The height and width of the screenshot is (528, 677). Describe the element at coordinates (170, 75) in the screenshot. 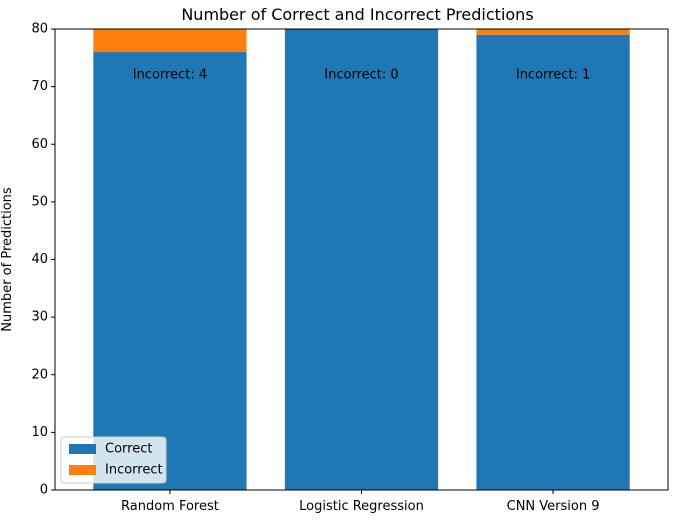

I see `bar-annotation-0: Incorrect: 4` at that location.